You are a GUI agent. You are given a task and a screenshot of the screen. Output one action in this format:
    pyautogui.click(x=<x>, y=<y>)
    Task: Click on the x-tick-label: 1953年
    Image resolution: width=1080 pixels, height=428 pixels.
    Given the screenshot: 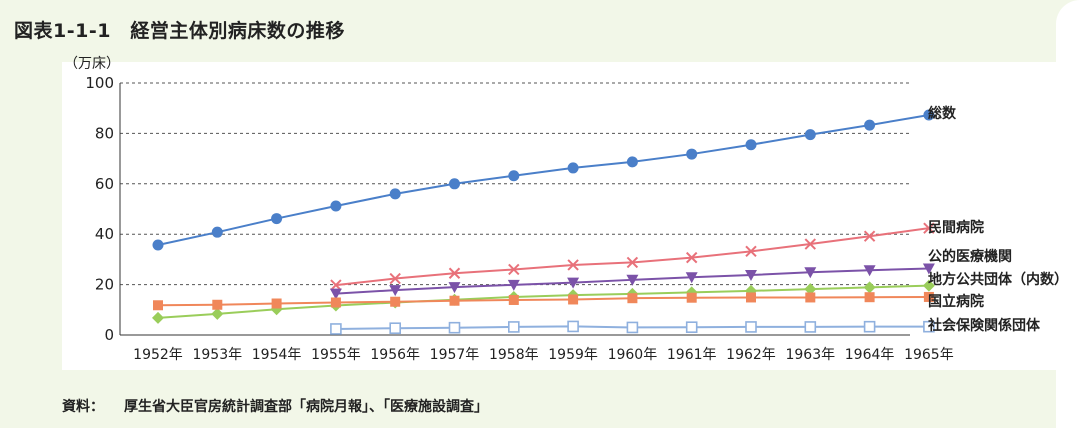 What is the action you would take?
    pyautogui.click(x=217, y=355)
    